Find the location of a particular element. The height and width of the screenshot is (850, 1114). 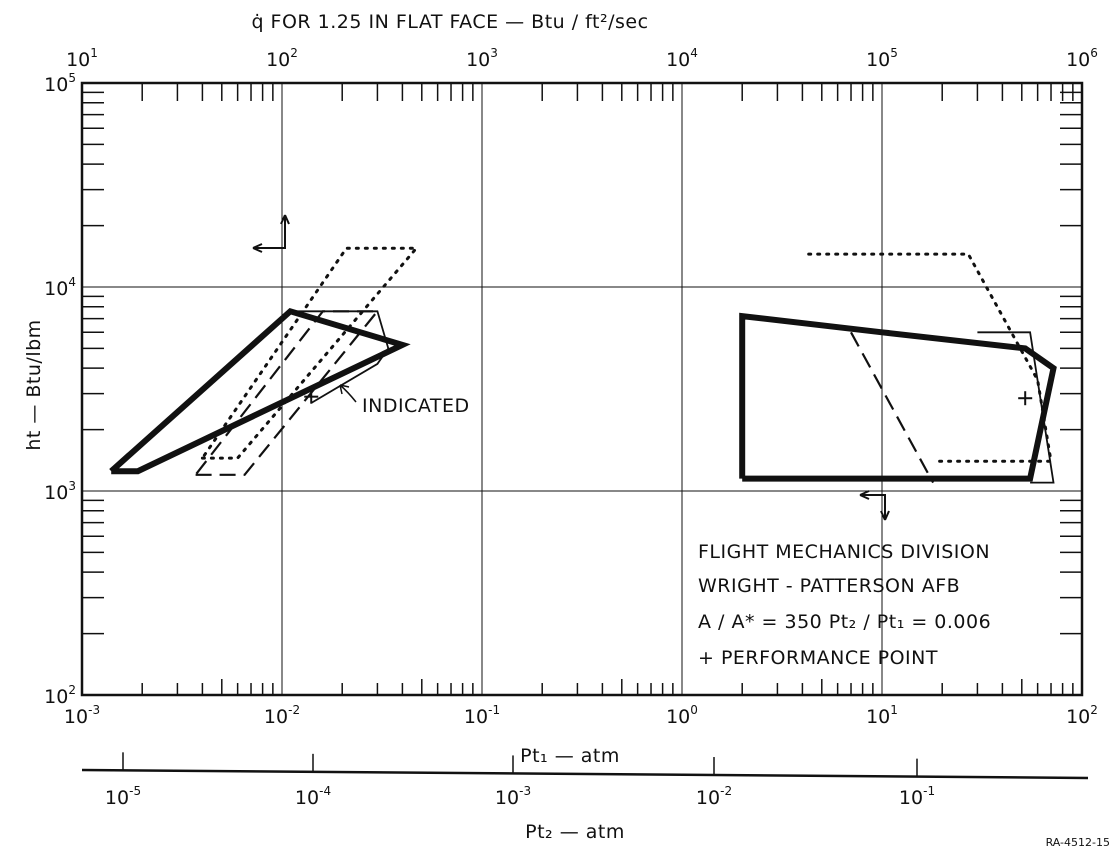

arrow-left-group is located at coordinates (271, 233).